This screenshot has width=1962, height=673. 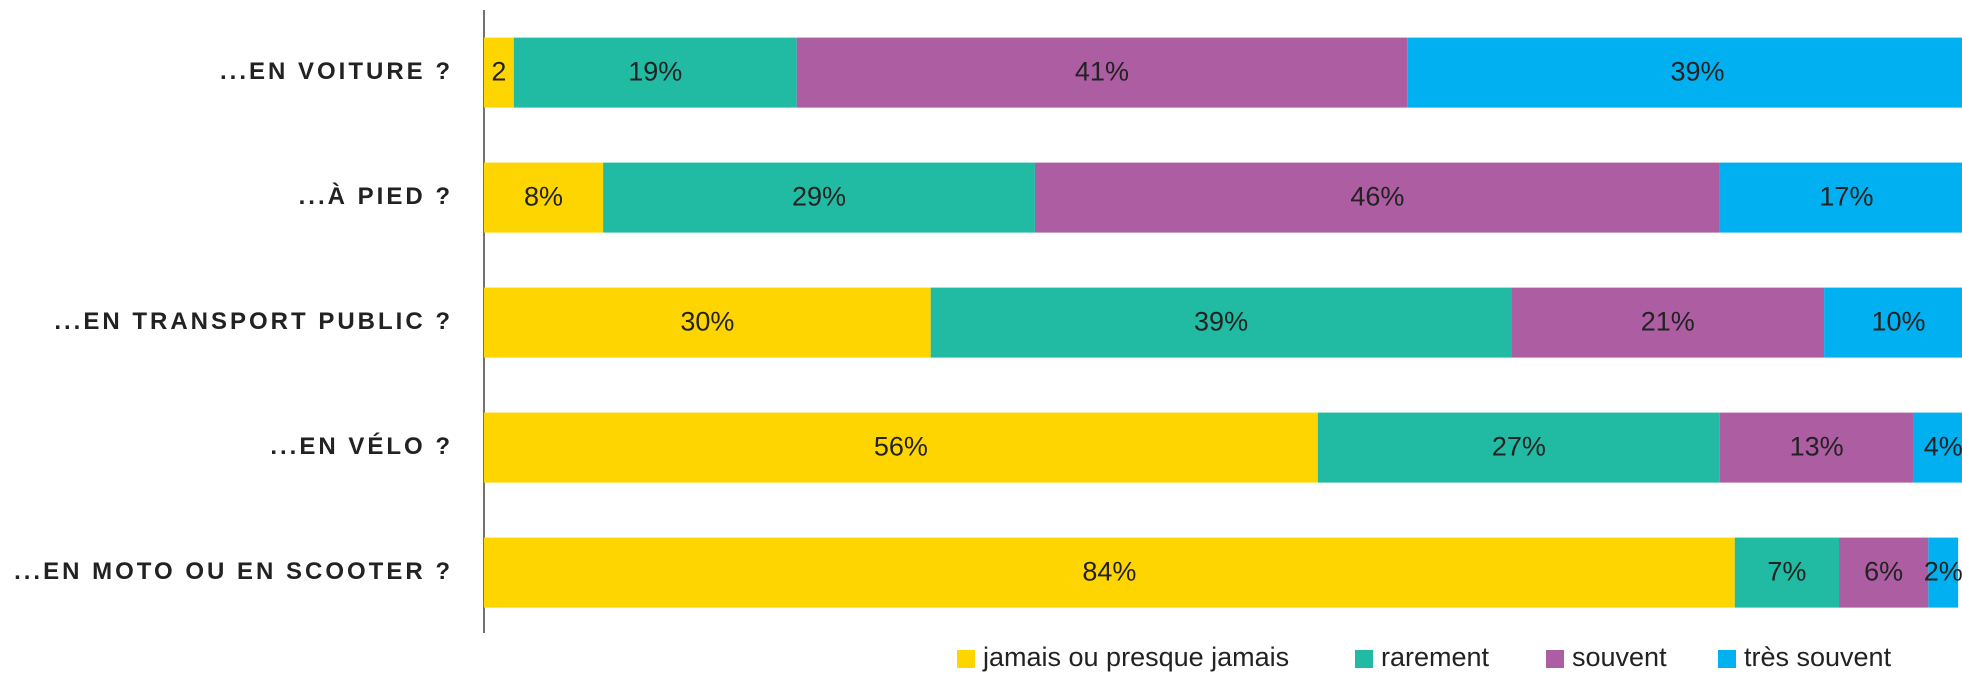 I want to click on value-label: 29%, so click(x=819, y=197).